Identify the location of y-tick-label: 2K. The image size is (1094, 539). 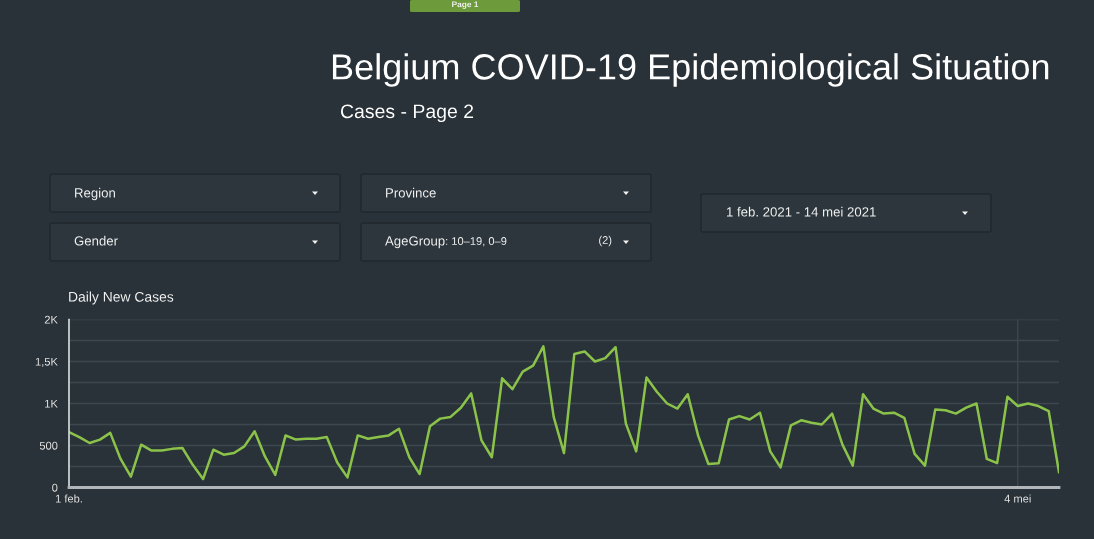
(51, 319).